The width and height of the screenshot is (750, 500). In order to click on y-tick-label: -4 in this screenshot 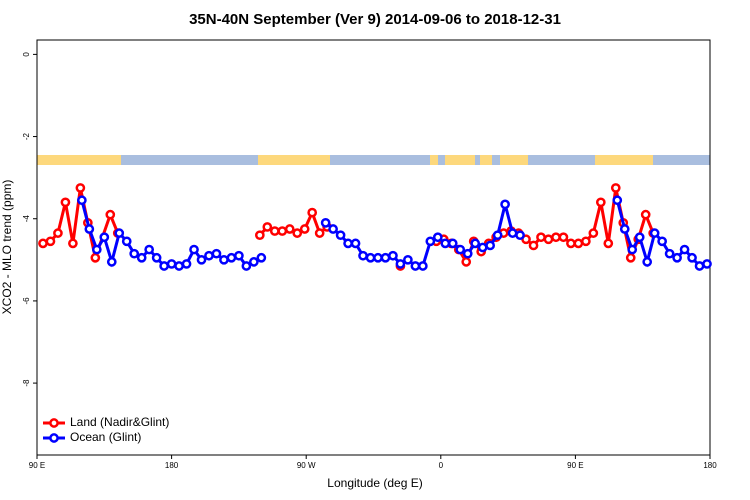, I will do `click(26, 219)`.